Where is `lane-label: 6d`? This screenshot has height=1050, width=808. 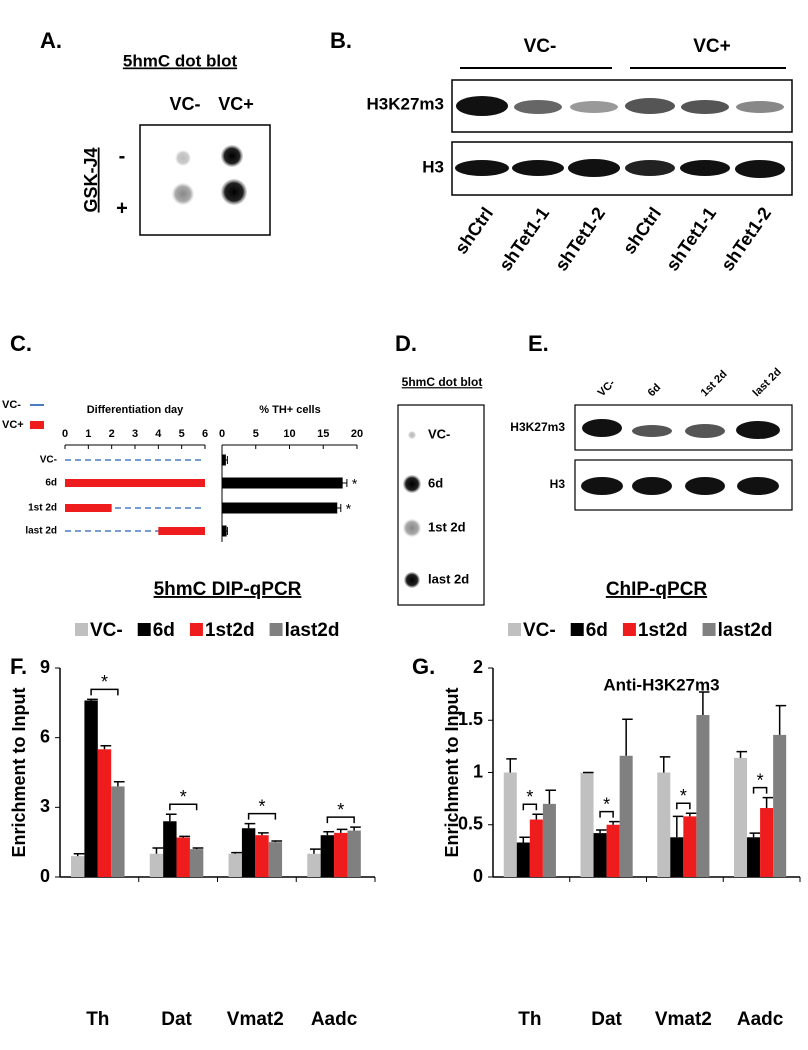
lane-label: 6d is located at coordinates (655, 391).